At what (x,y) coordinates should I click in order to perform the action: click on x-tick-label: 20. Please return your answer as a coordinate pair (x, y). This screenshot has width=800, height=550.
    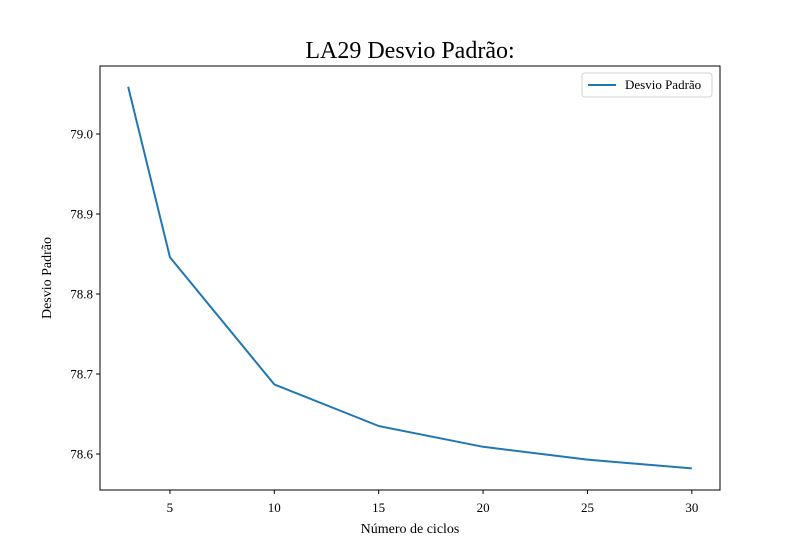
    Looking at the image, I should click on (483, 507).